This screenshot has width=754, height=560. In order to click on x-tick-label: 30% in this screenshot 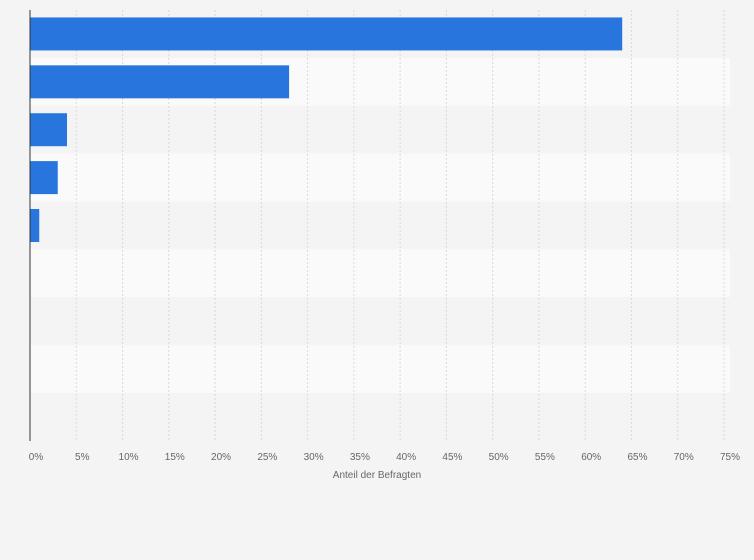, I will do `click(314, 457)`.